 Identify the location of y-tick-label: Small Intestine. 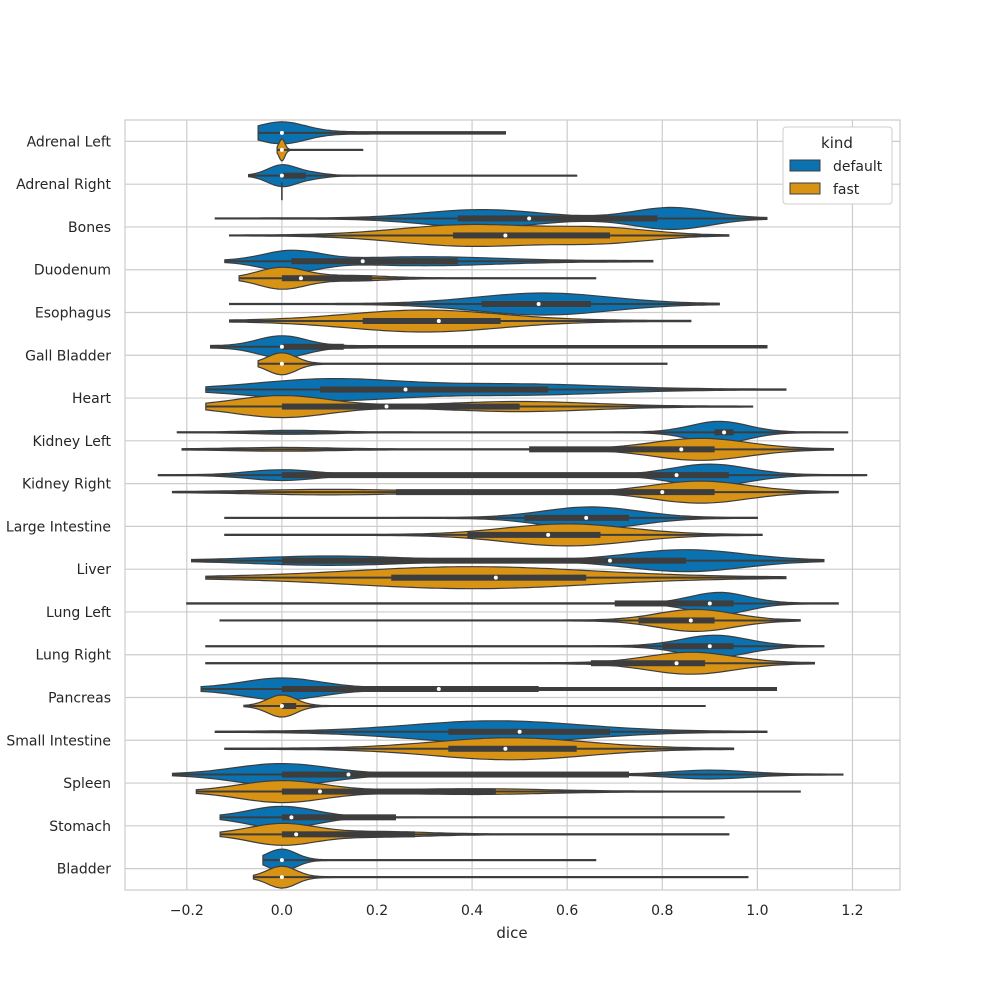
(58, 741).